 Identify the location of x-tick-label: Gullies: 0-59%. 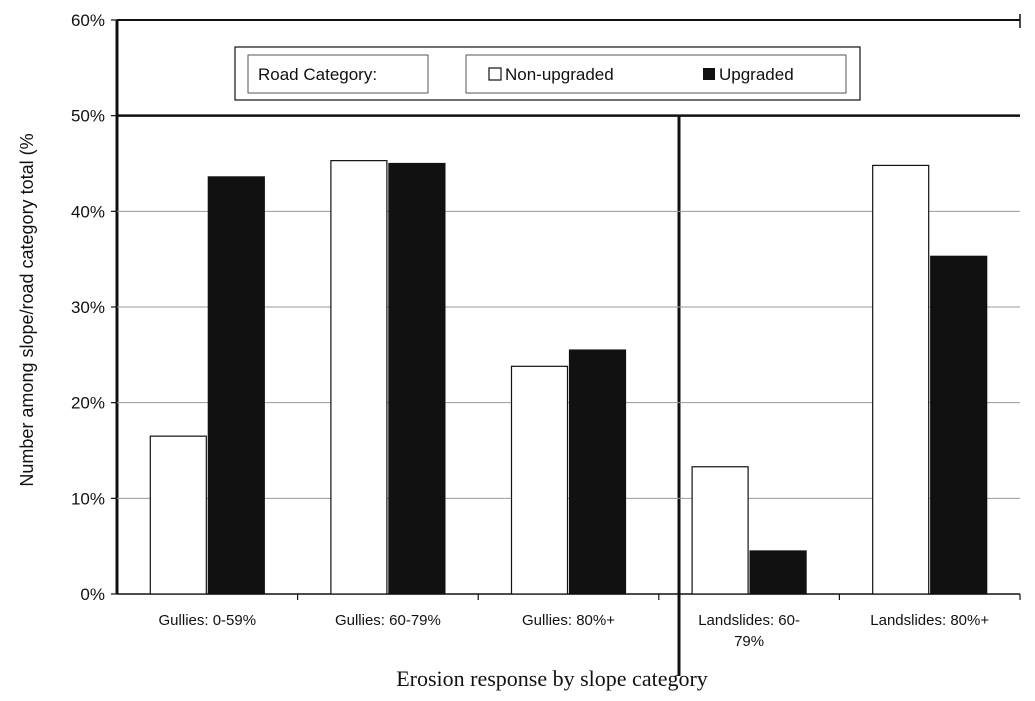
(208, 620).